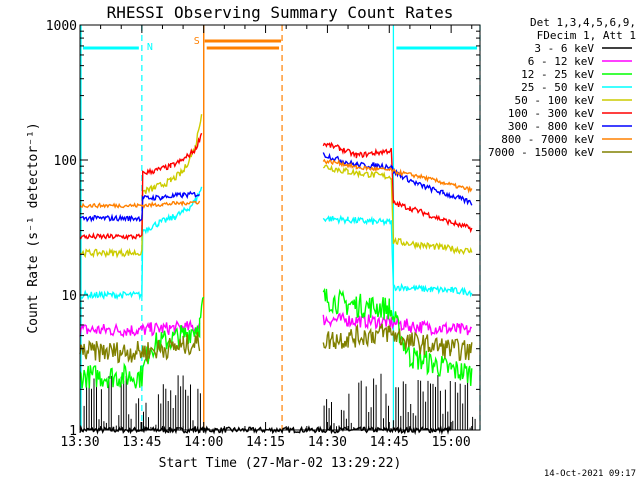 This screenshot has height=480, width=640. Describe the element at coordinates (541, 152) in the screenshot. I see `legend-entry-label: 7000 - 15000 keV` at that location.